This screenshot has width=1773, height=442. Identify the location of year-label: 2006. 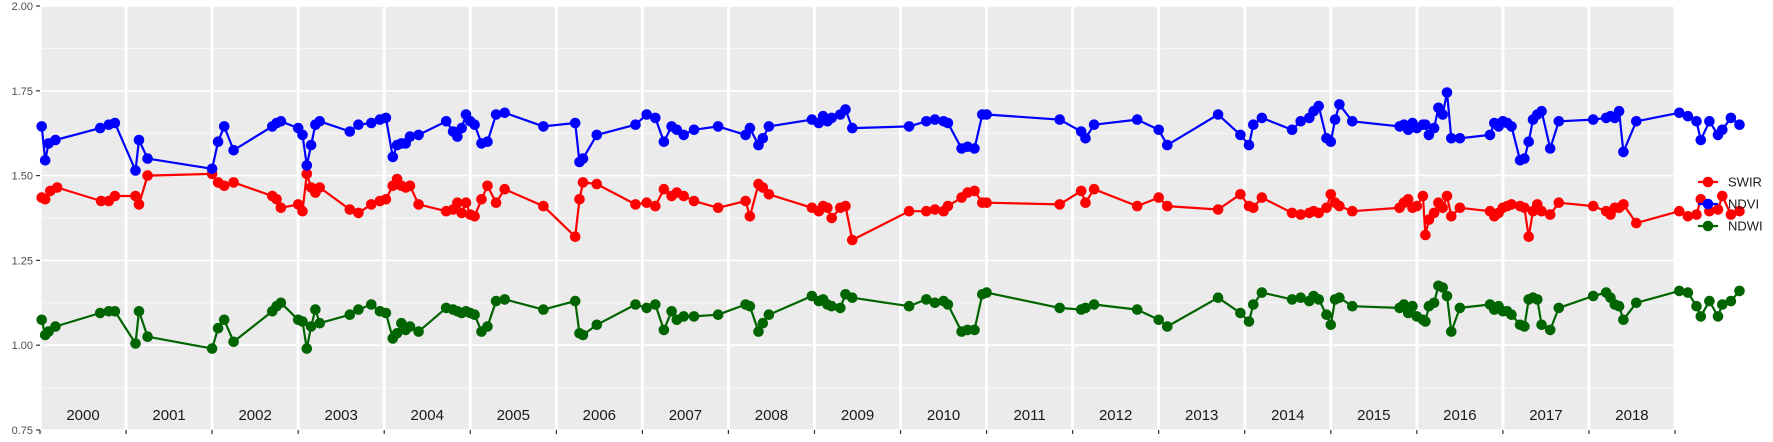
(599, 415).